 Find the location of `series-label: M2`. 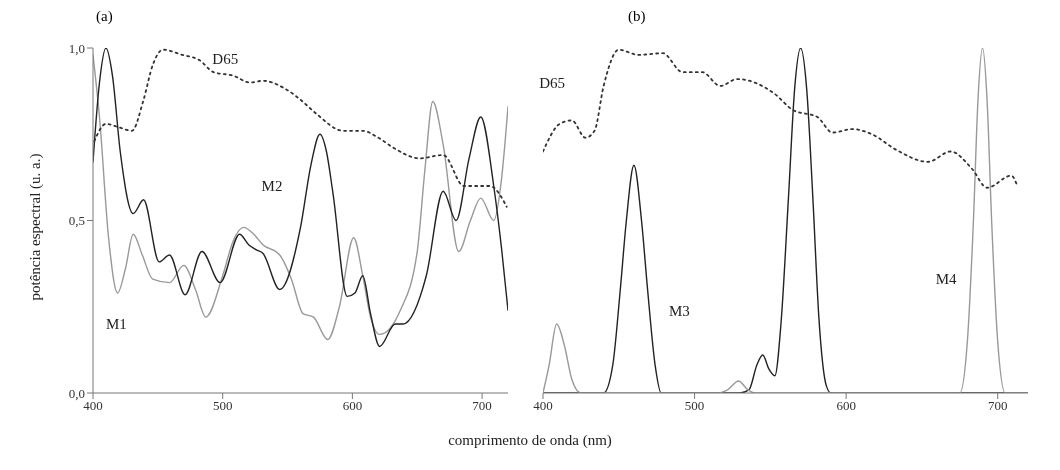

series-label: M2 is located at coordinates (272, 186).